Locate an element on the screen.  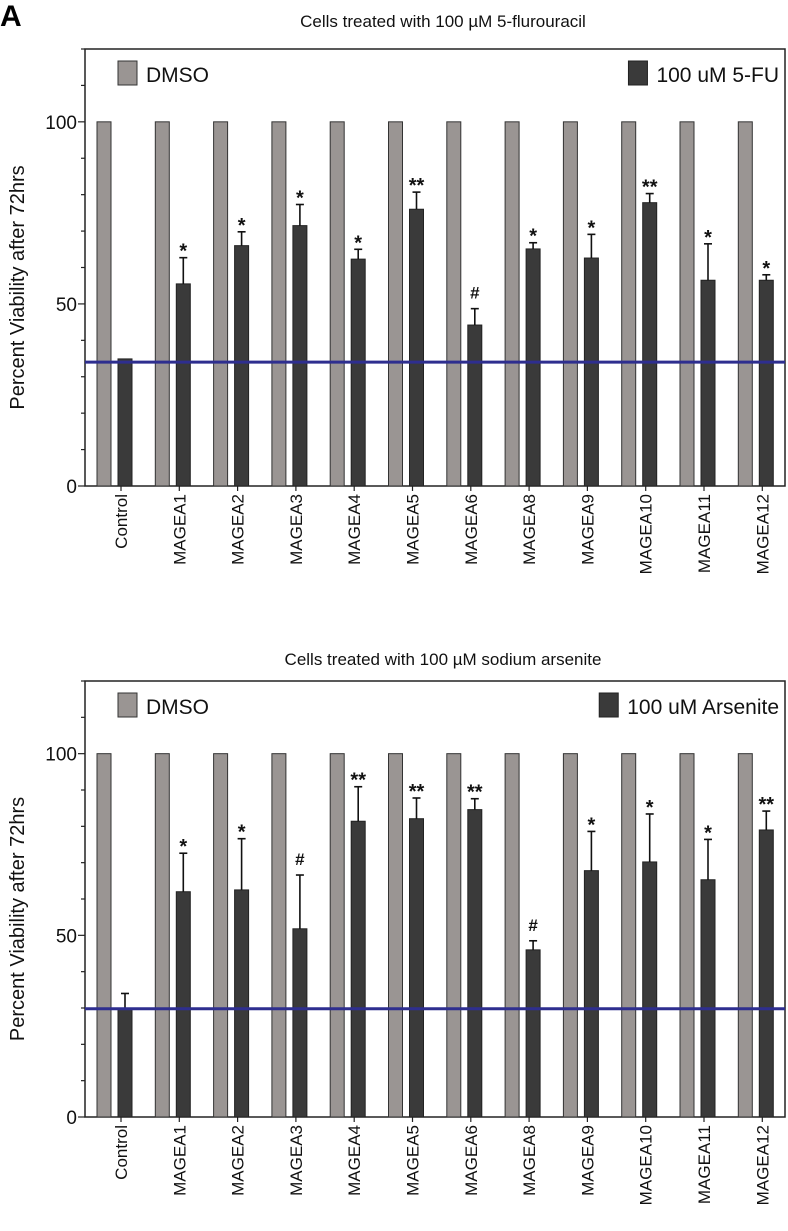
bar-treated-MAGEA1 is located at coordinates (183, 1004).